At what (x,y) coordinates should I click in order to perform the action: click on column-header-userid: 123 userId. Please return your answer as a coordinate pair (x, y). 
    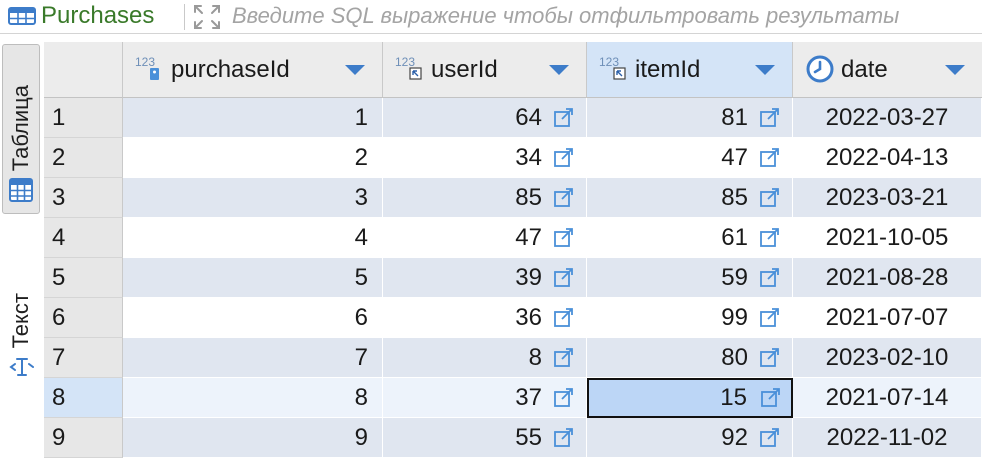
    Looking at the image, I should click on (485, 70).